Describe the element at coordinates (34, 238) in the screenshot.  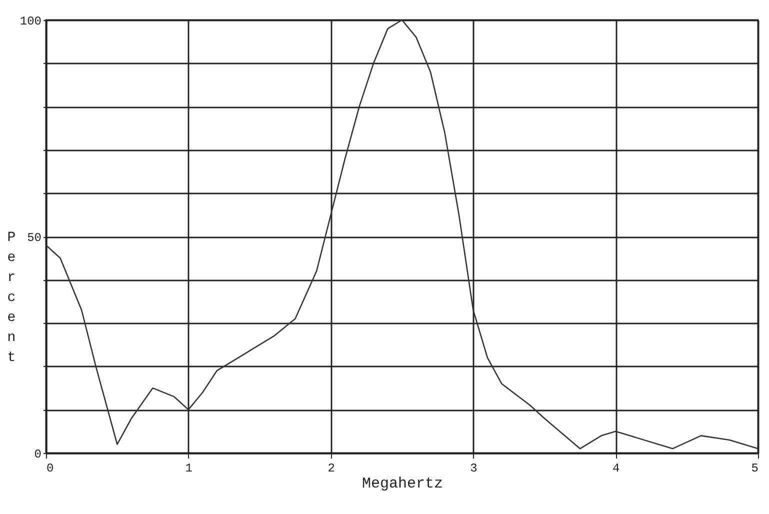
I see `y-tick-label: 50` at that location.